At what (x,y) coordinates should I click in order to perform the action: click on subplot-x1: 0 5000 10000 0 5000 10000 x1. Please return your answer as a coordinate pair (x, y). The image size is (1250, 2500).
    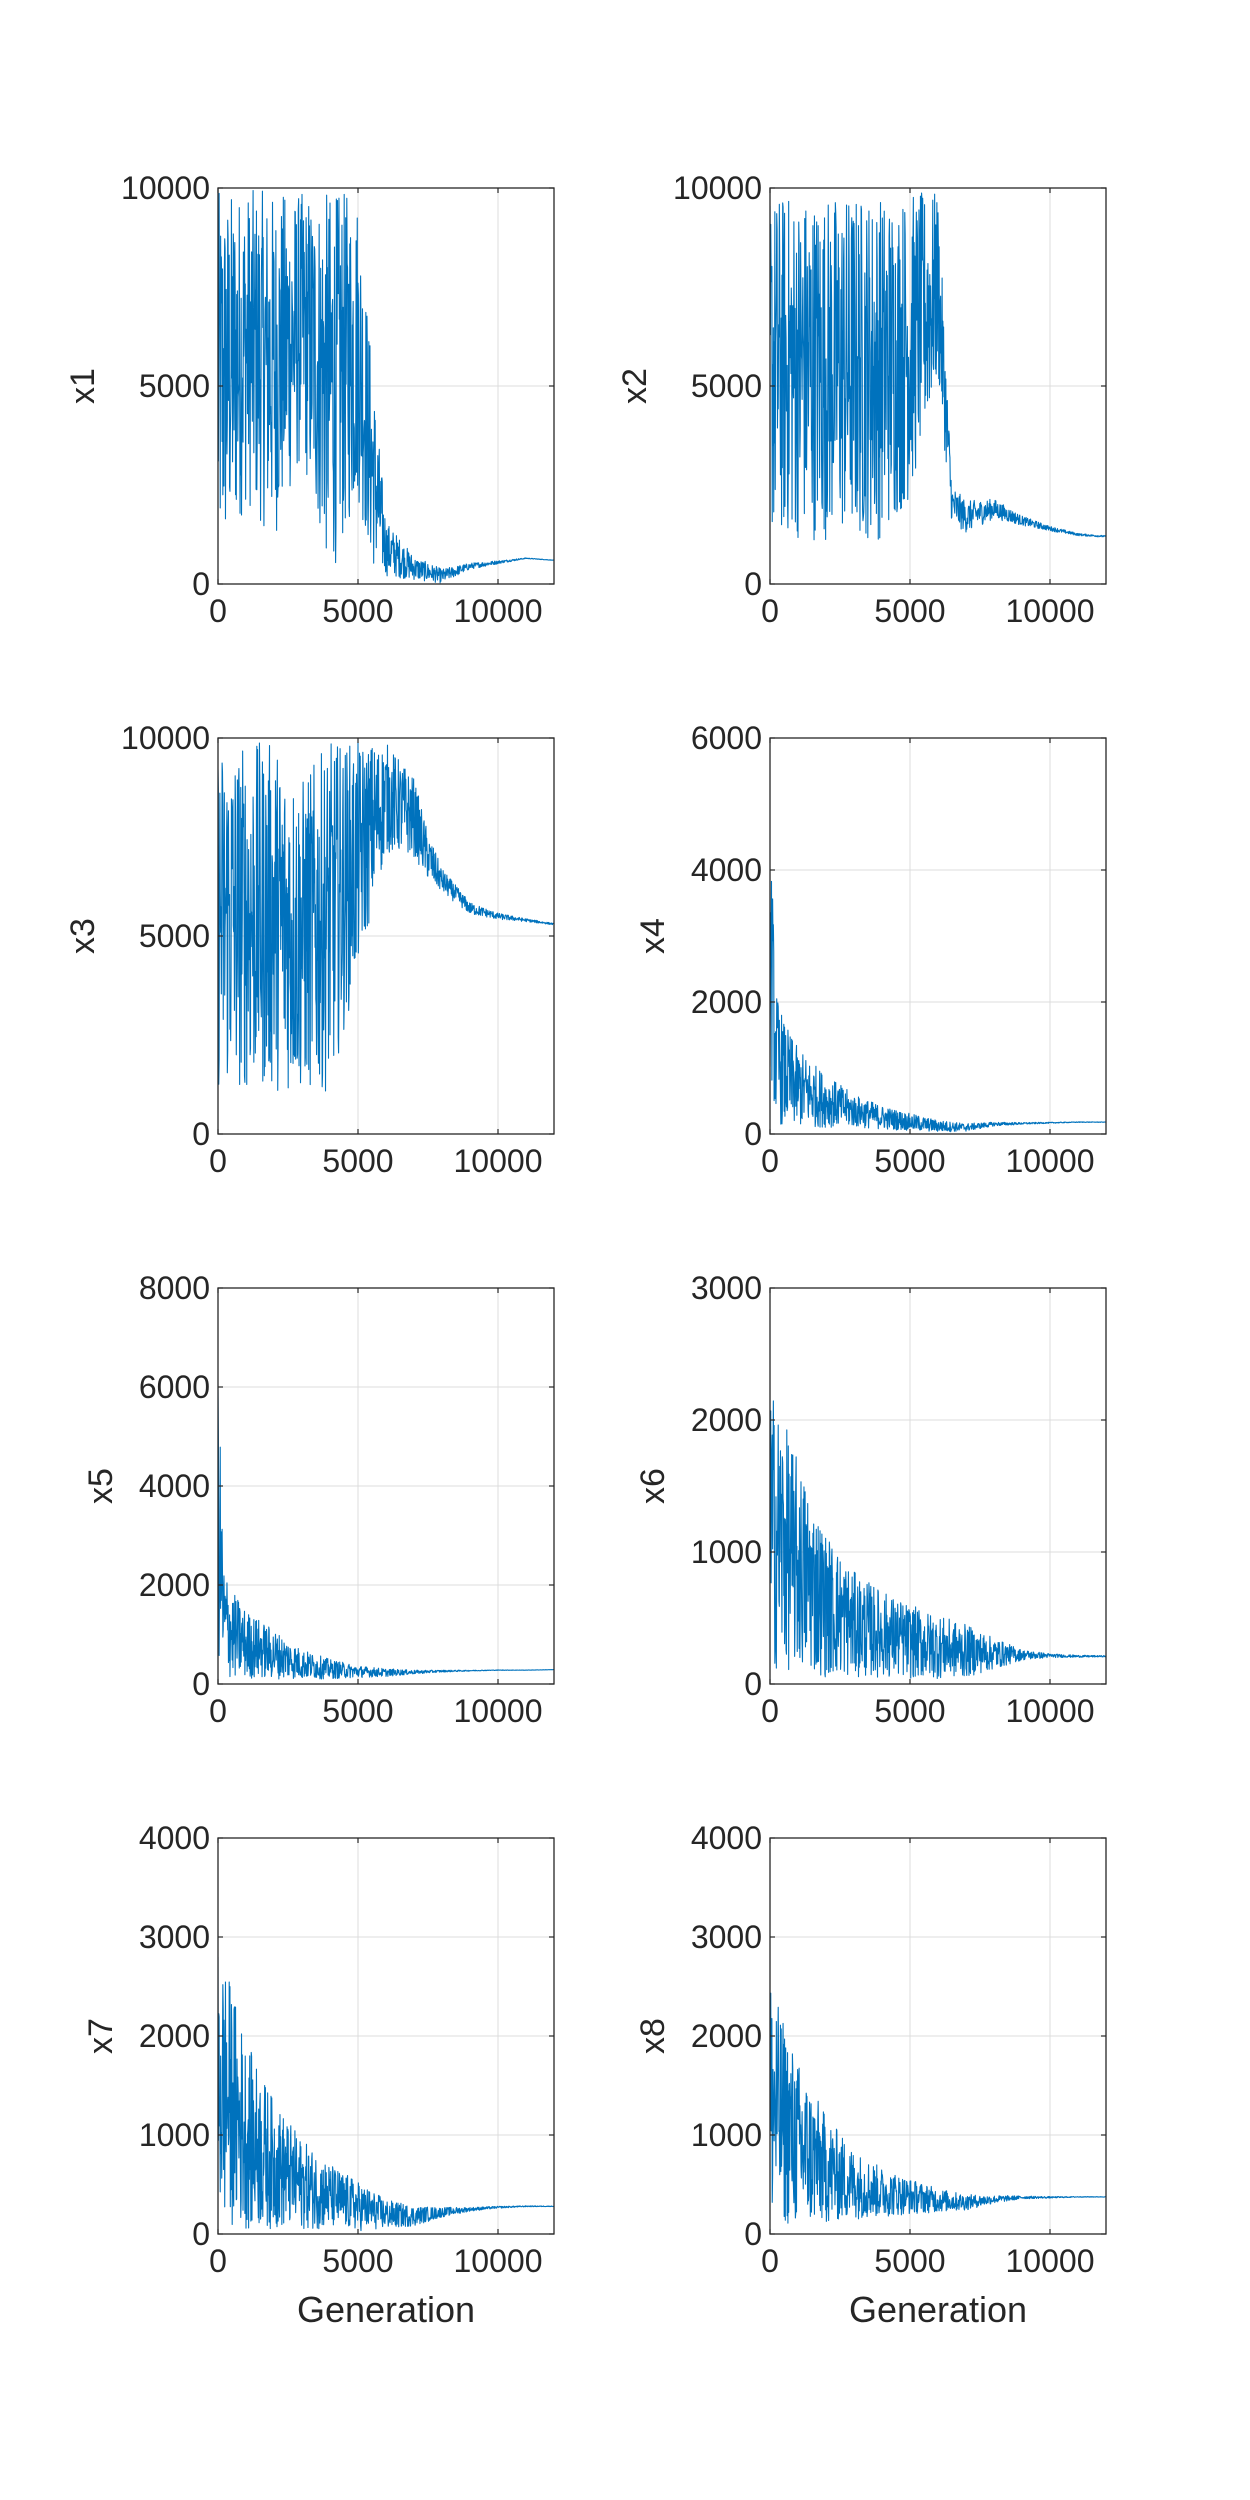
    Looking at the image, I should click on (309, 399).